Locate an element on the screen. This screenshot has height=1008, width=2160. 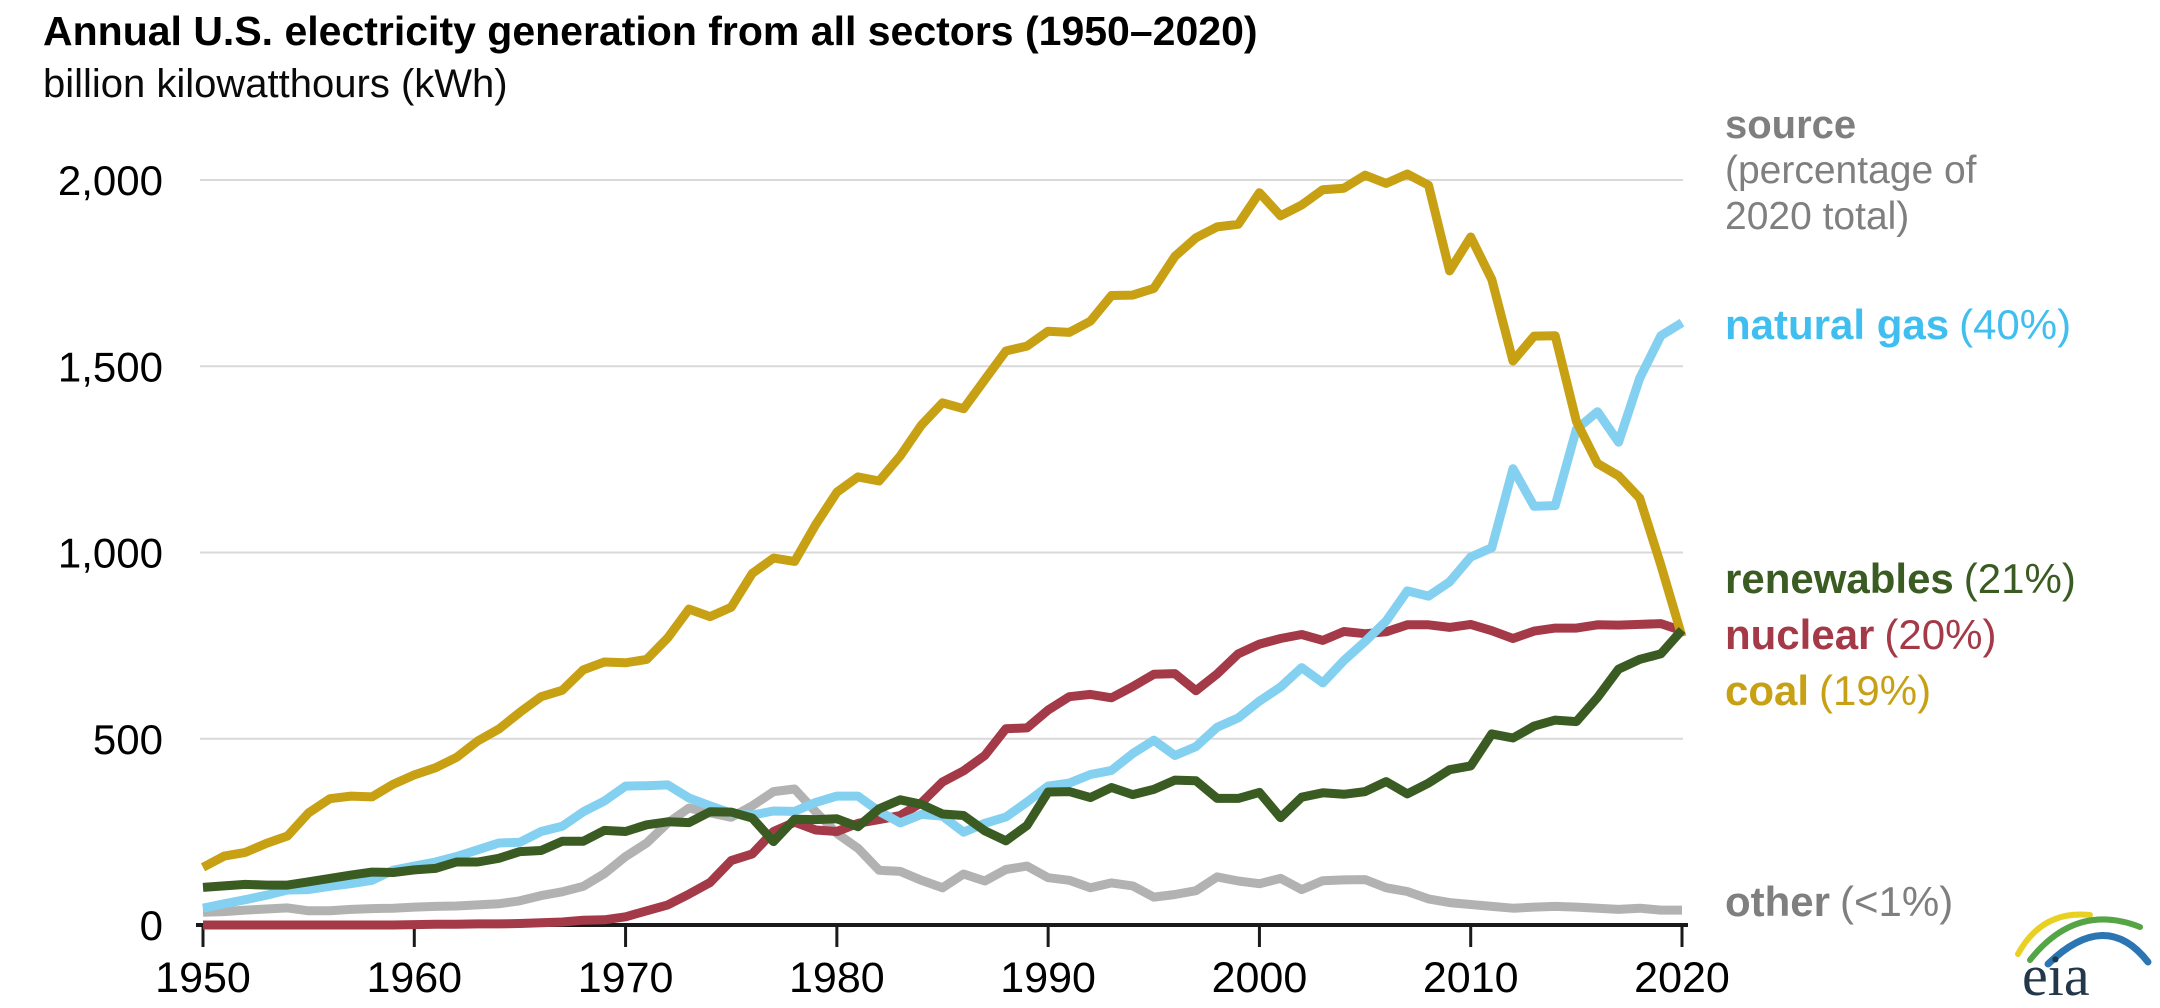
series-line-other is located at coordinates (942, 850).